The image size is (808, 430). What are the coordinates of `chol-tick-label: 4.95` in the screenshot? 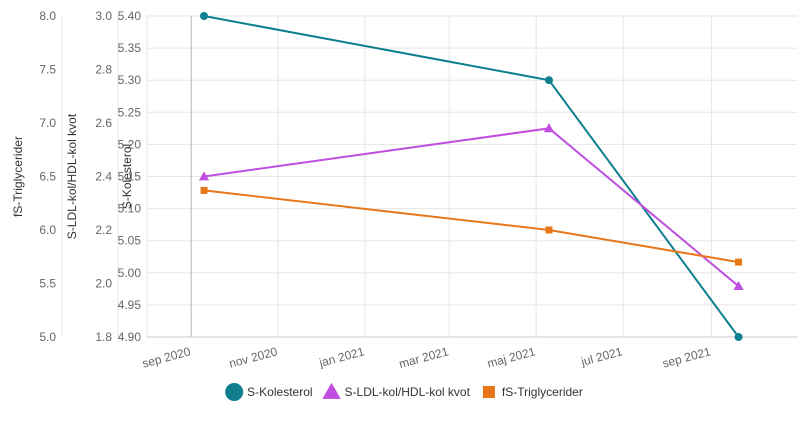 It's located at (130, 305).